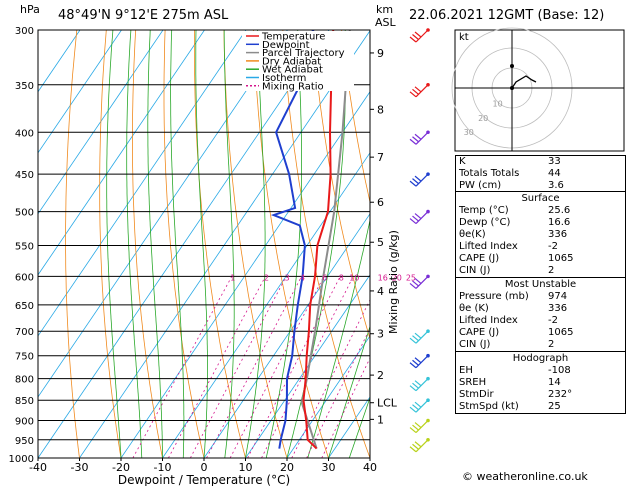 The width and height of the screenshot is (629, 486). Describe the element at coordinates (24, 357) in the screenshot. I see `pressure-tick-label: 750` at that location.